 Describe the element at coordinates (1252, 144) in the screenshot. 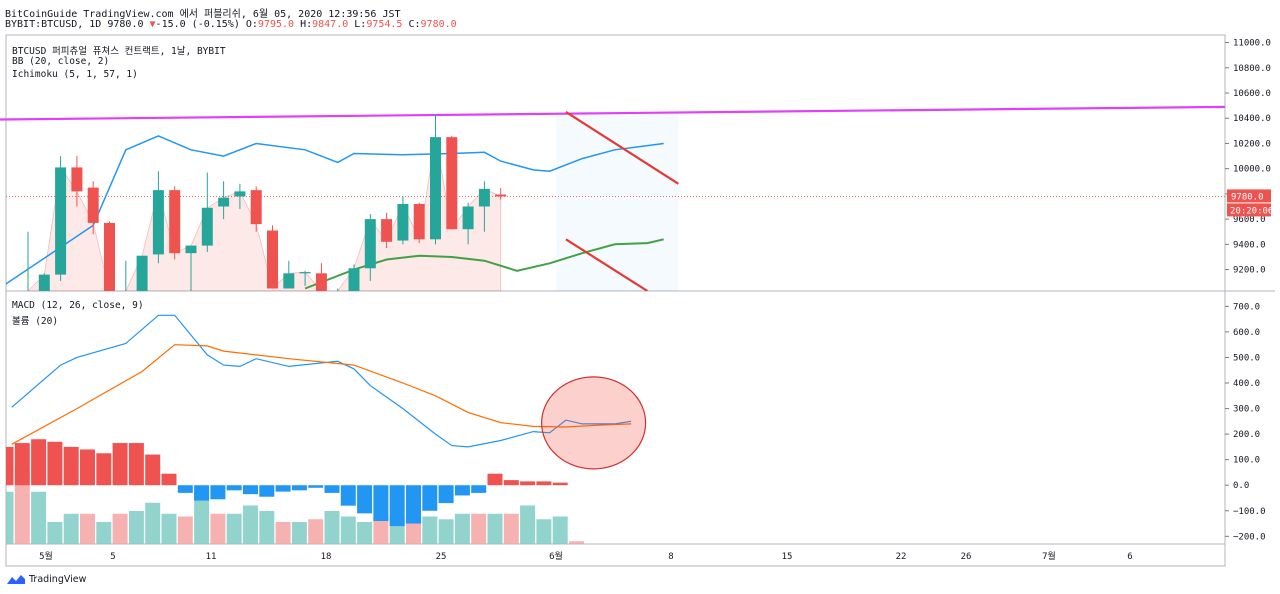

I see `price-tick-label: 10200.0` at that location.